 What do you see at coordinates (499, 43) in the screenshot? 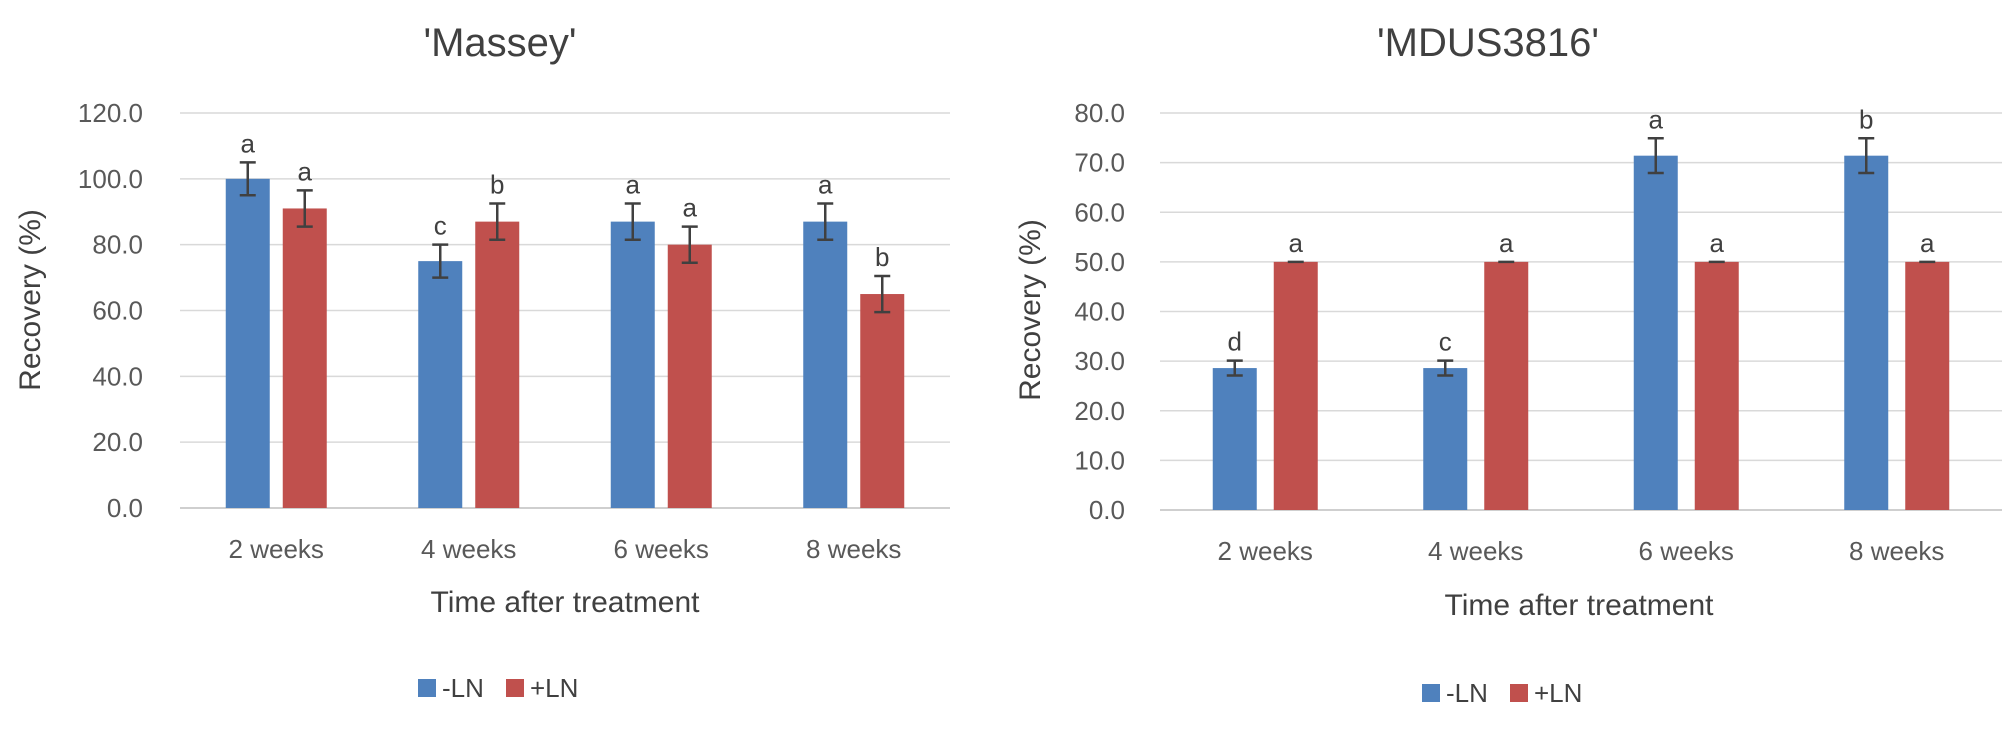
I see `chart1-title: 'Massey'` at bounding box center [499, 43].